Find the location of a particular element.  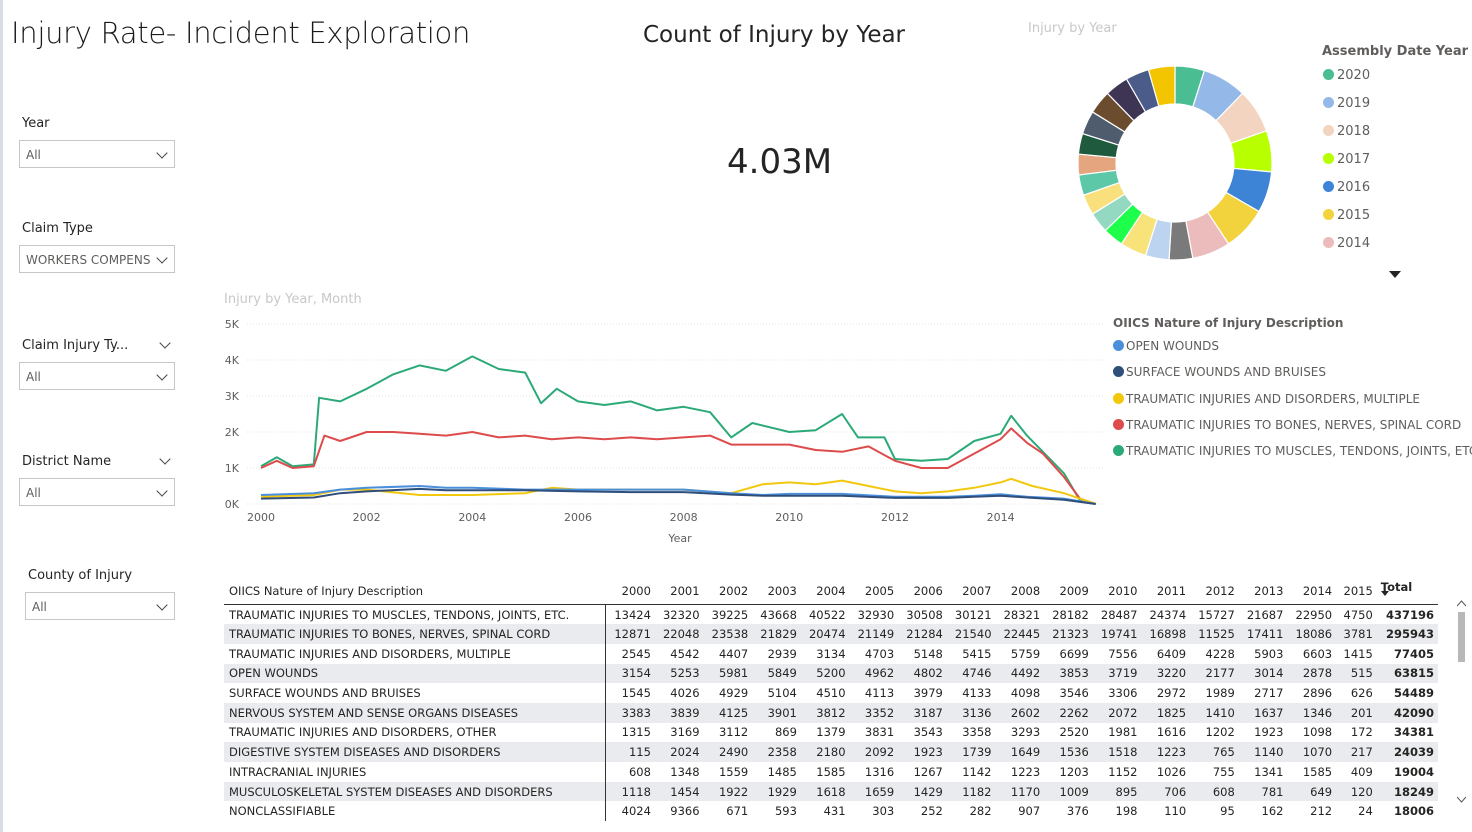

claim-injury-type-slicer-dropdown: All is located at coordinates (97, 376).